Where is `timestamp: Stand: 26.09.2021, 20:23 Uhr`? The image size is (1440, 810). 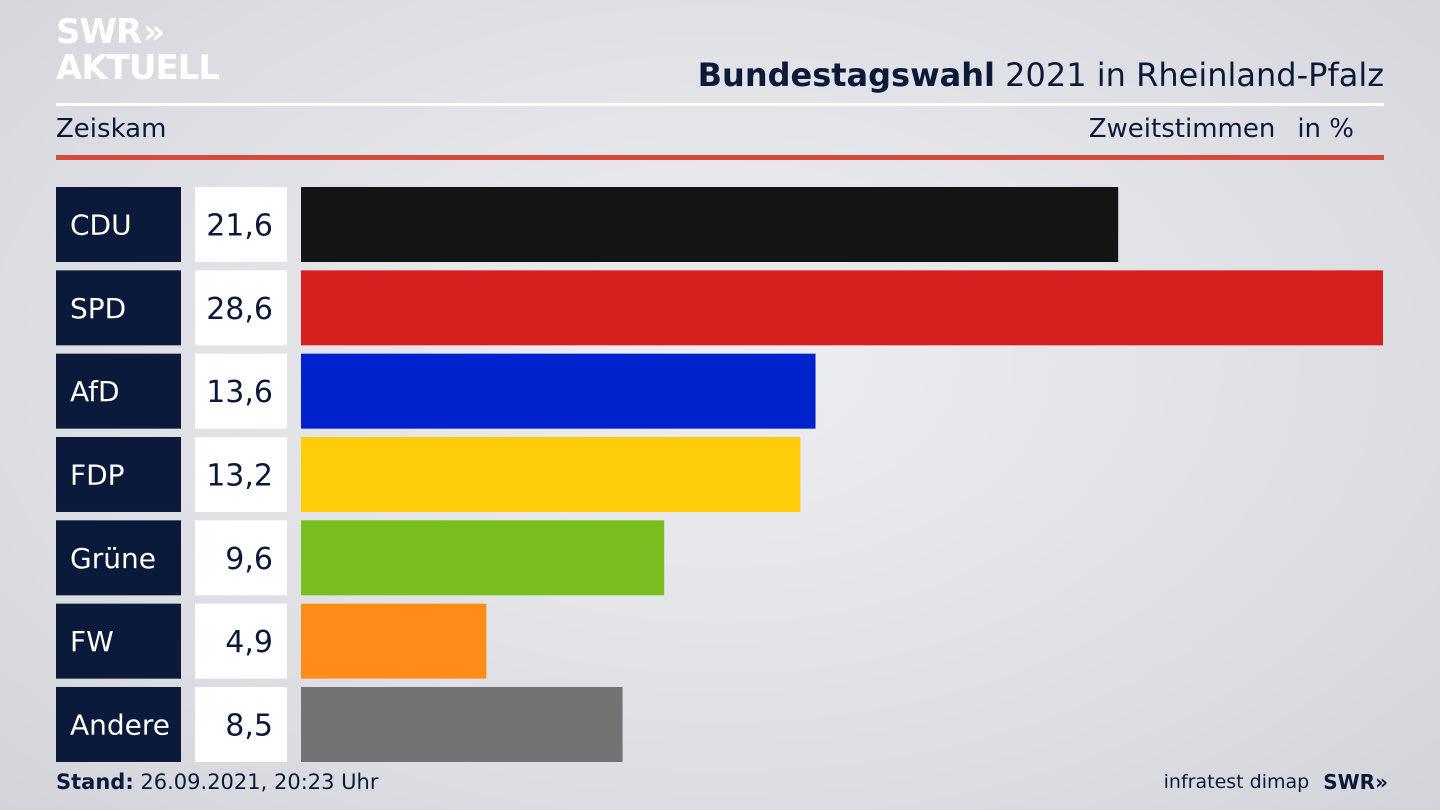 timestamp: Stand: 26.09.2021, 20:23 Uhr is located at coordinates (217, 782).